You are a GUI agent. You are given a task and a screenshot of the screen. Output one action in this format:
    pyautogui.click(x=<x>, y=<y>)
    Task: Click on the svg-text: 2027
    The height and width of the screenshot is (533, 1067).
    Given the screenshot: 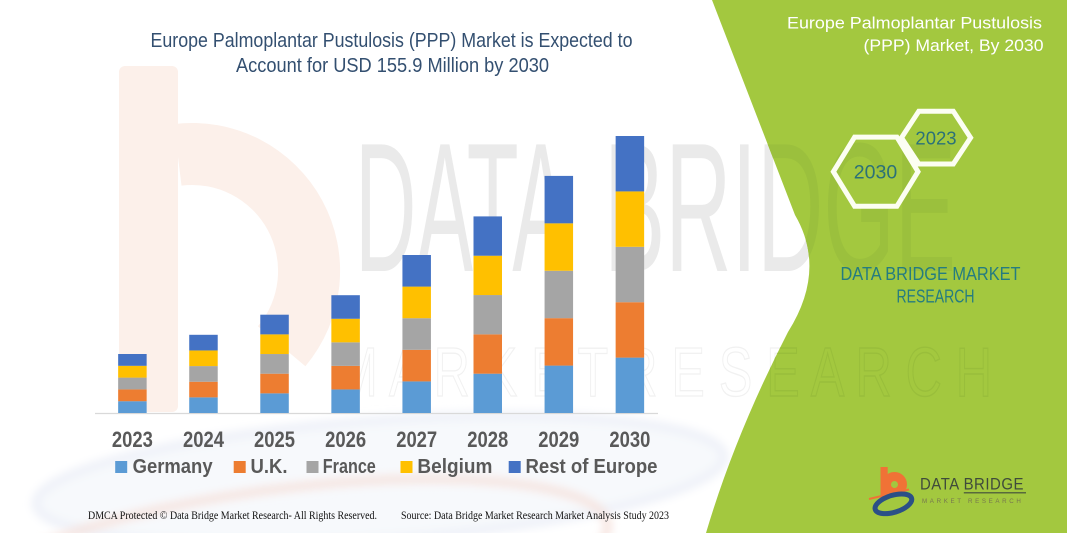 What is the action you would take?
    pyautogui.click(x=416, y=439)
    